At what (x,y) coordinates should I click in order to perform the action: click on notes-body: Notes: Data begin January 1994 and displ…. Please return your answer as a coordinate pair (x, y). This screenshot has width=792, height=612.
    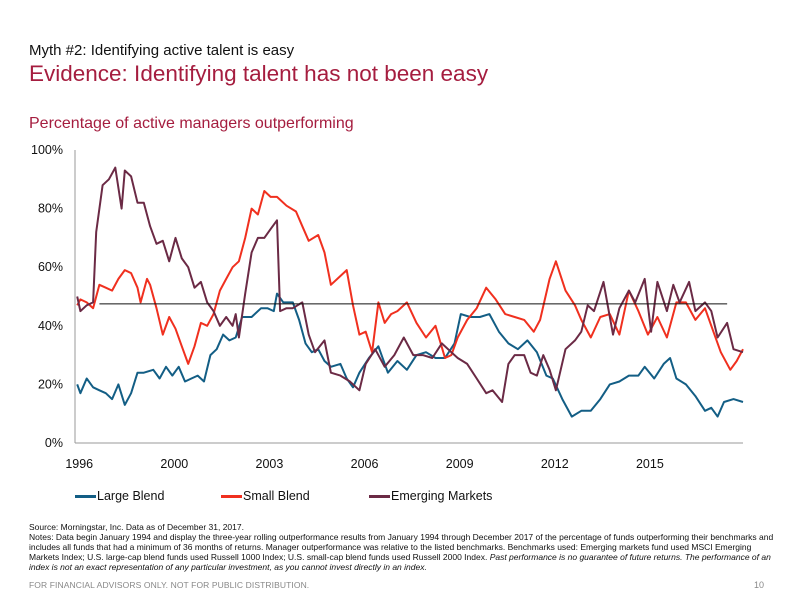
    Looking at the image, I should click on (401, 547).